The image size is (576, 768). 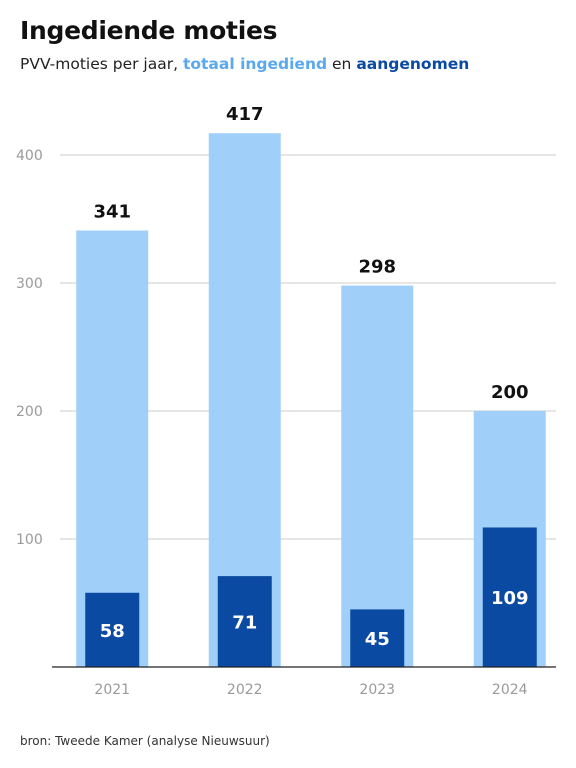 What do you see at coordinates (413, 64) in the screenshot?
I see `legend-accepted-label: aangenomen` at bounding box center [413, 64].